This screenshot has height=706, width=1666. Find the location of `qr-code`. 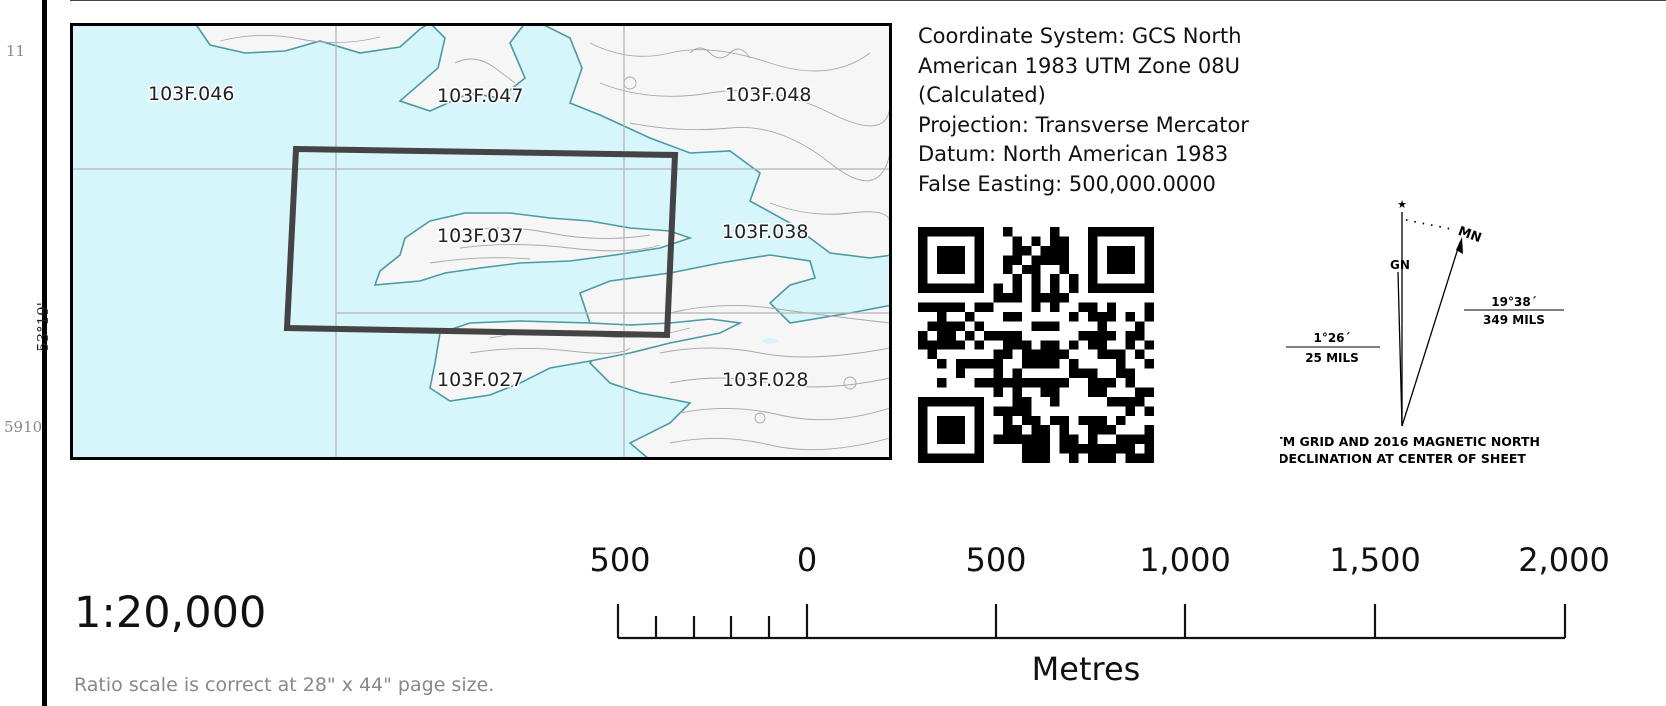

qr-code is located at coordinates (1036, 345).